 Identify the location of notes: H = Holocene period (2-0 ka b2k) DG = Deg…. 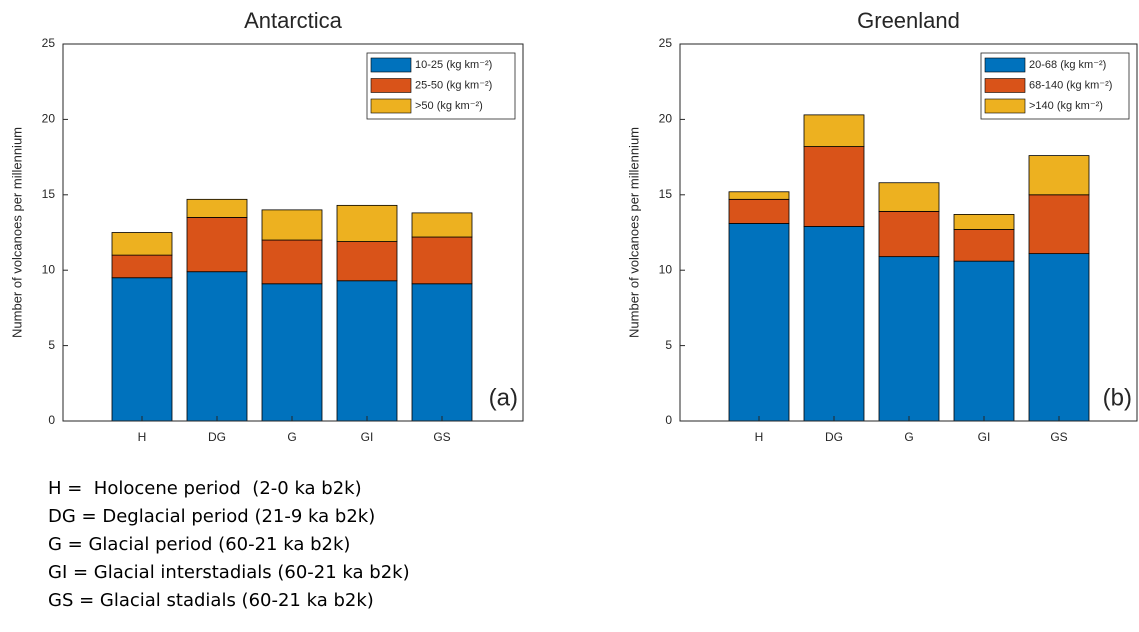
(229, 545).